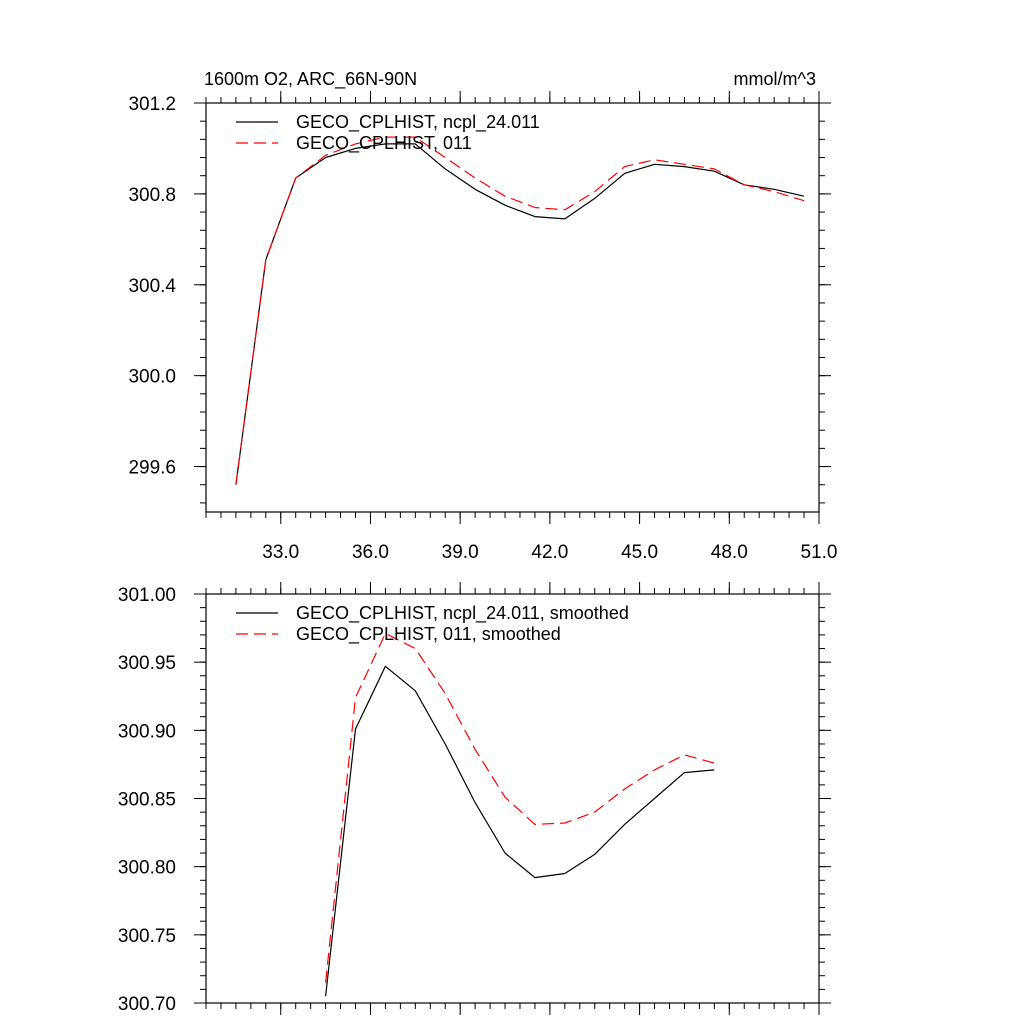  Describe the element at coordinates (147, 663) in the screenshot. I see `y-tick-label: 300.95` at that location.